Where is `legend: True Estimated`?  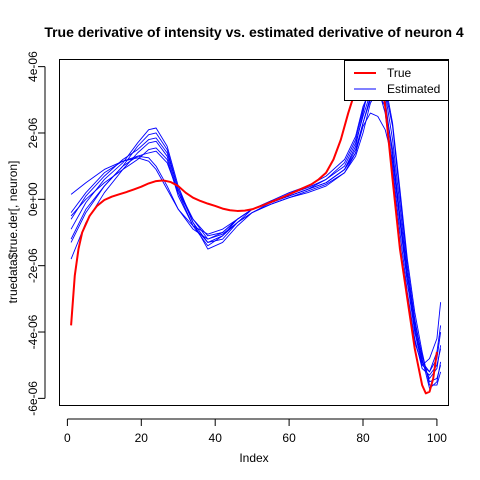 legend: True Estimated is located at coordinates (396, 80).